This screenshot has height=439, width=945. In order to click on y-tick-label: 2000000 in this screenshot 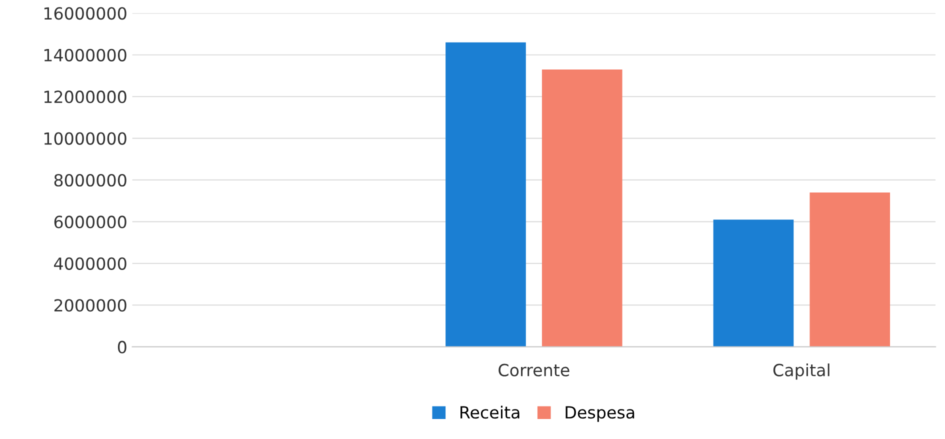, I will do `click(90, 305)`.